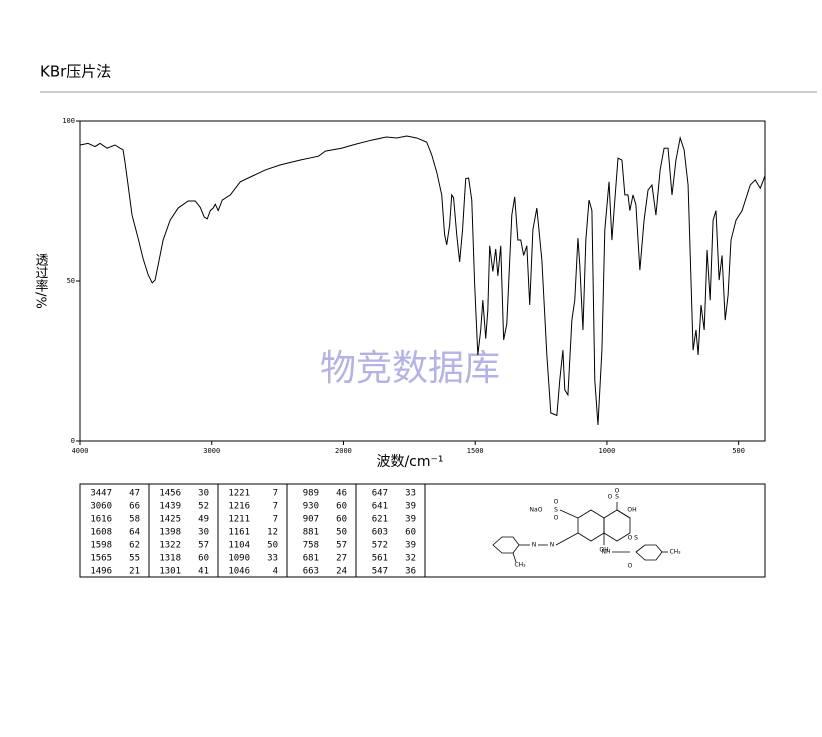 The height and width of the screenshot is (737, 822). What do you see at coordinates (606, 451) in the screenshot?
I see `x-tick-label: 1000` at bounding box center [606, 451].